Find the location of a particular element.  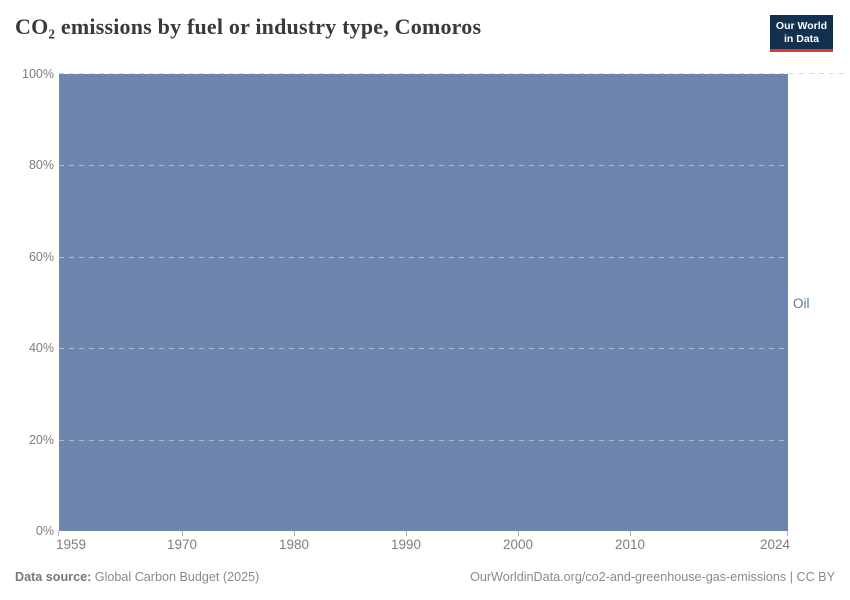

x-tickmark-2010 is located at coordinates (630, 533).